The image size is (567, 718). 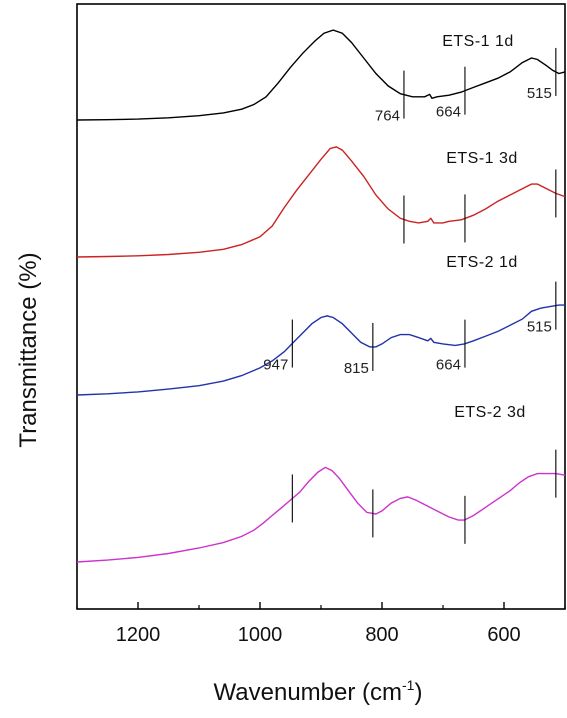 I want to click on x-tick-label: 1000, so click(x=260, y=635).